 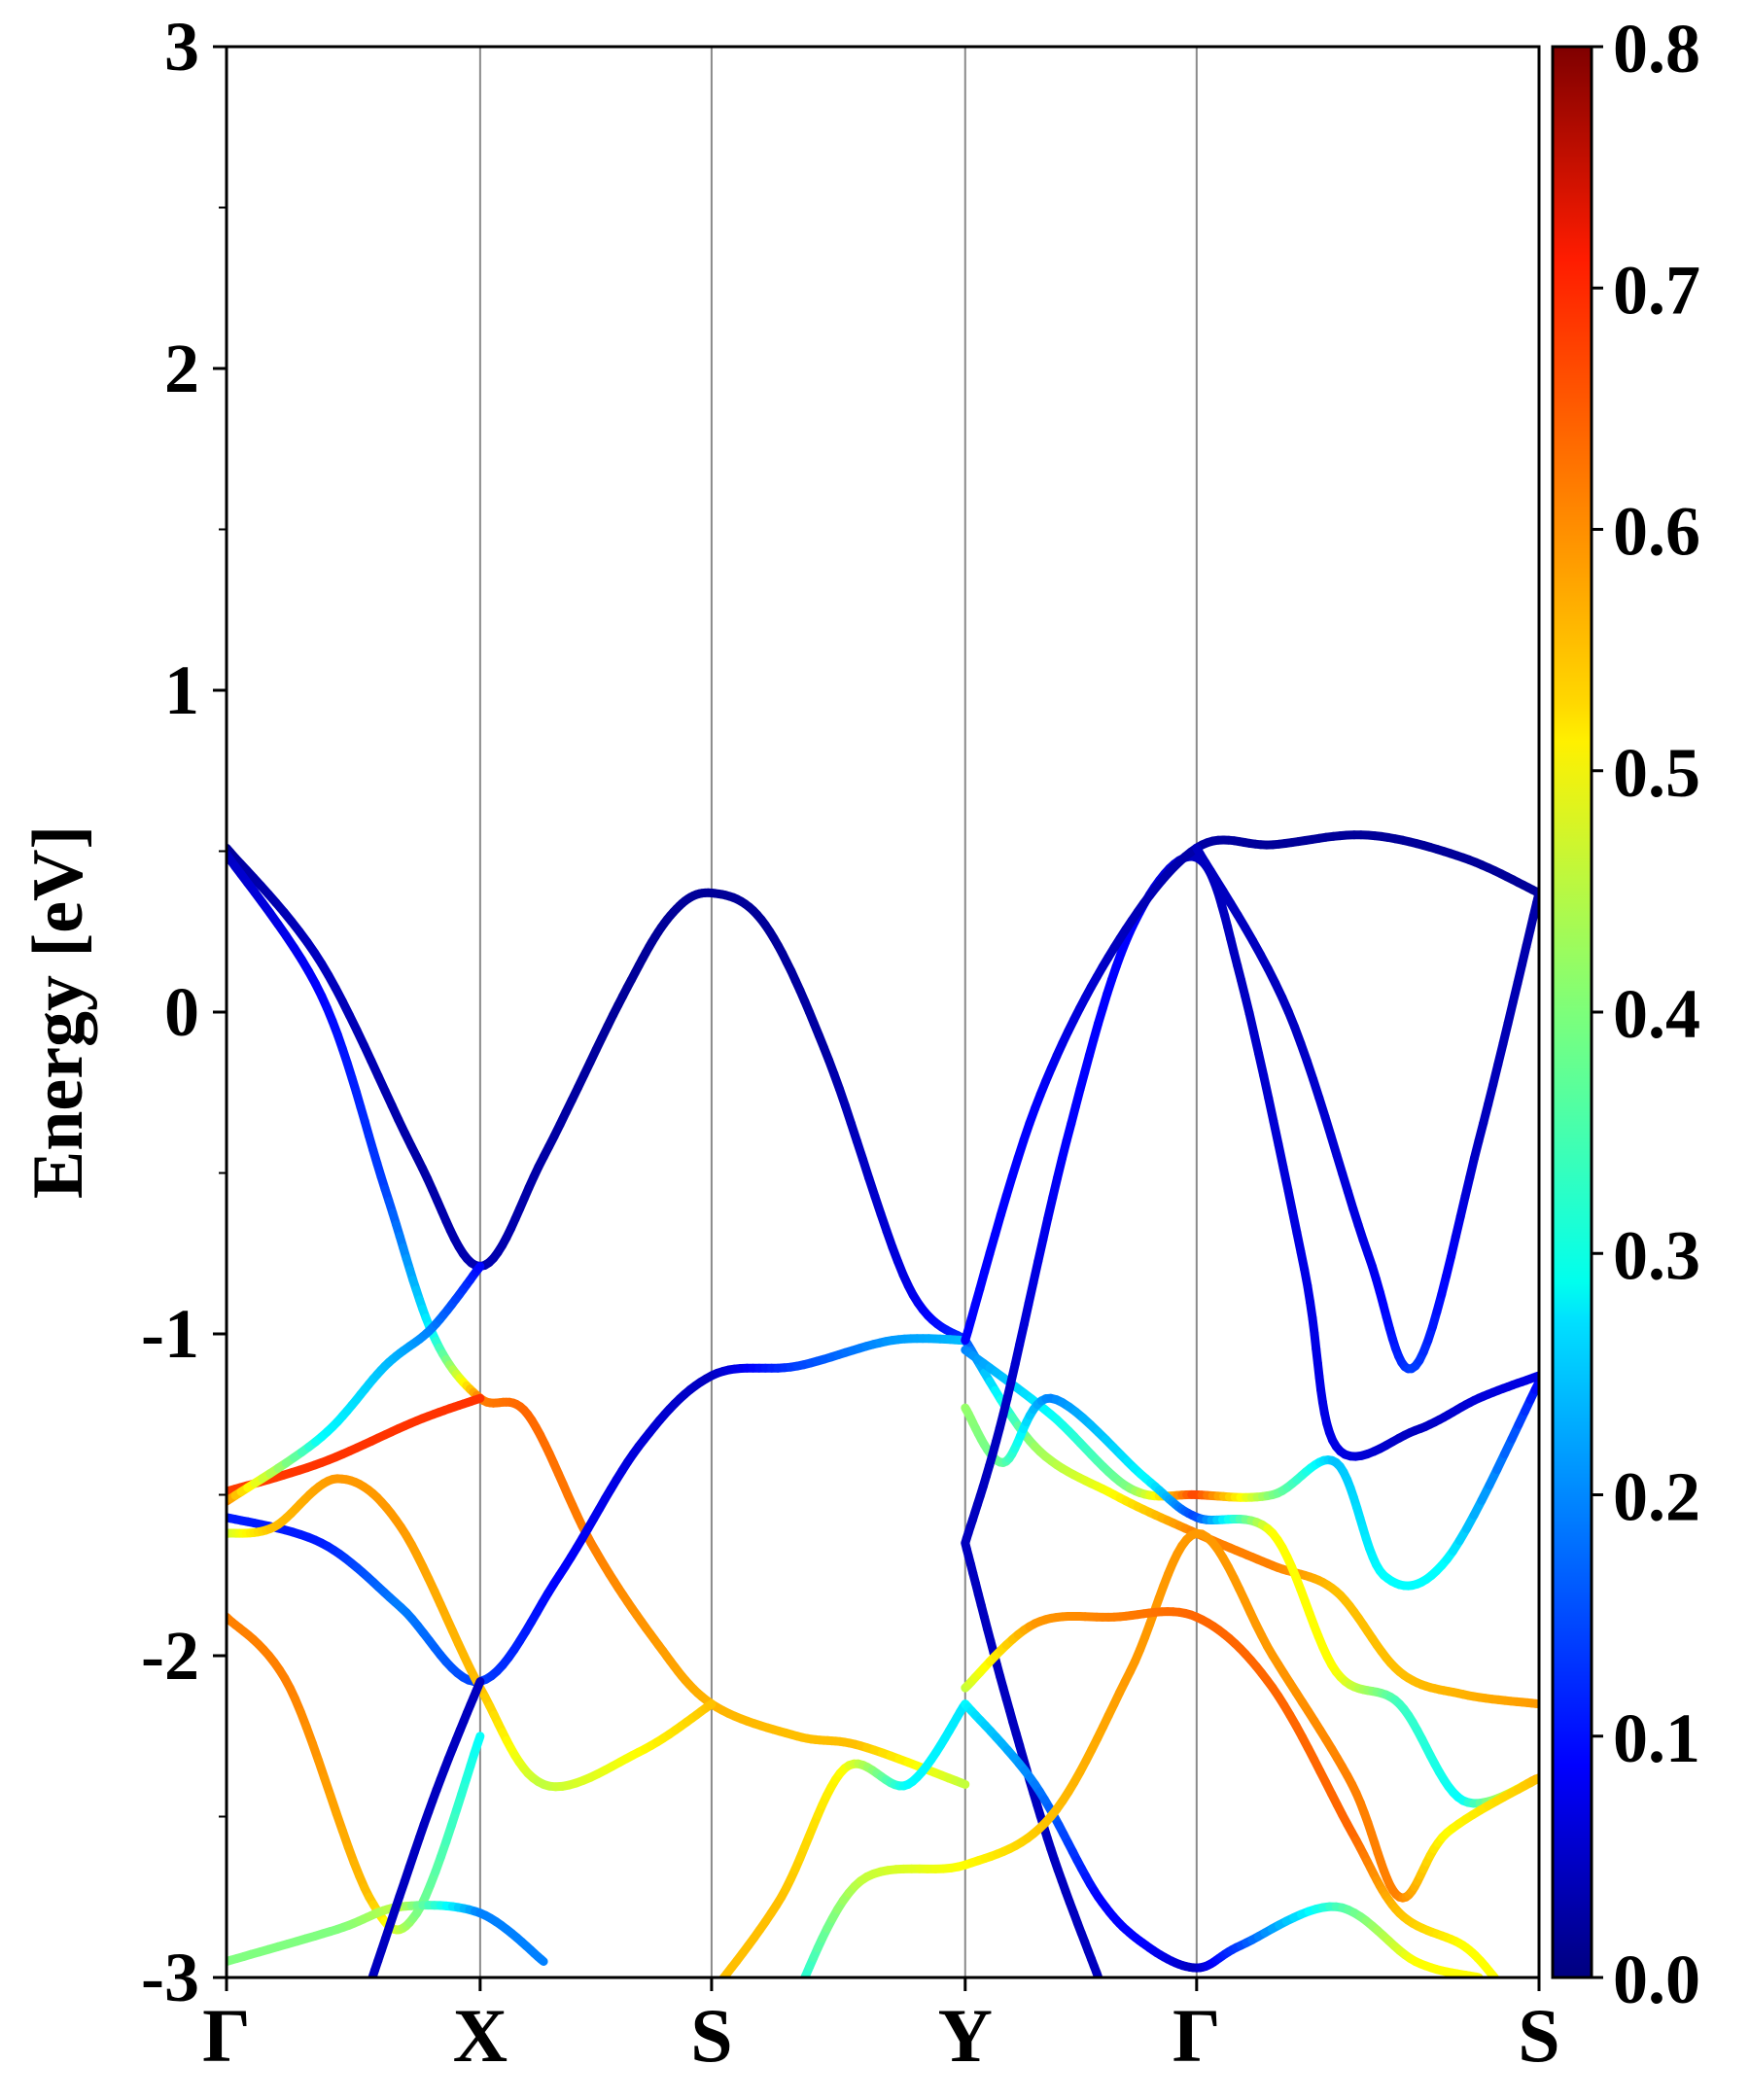 What do you see at coordinates (1656, 49) in the screenshot?
I see `colorbar-tick-label: 0.8` at bounding box center [1656, 49].